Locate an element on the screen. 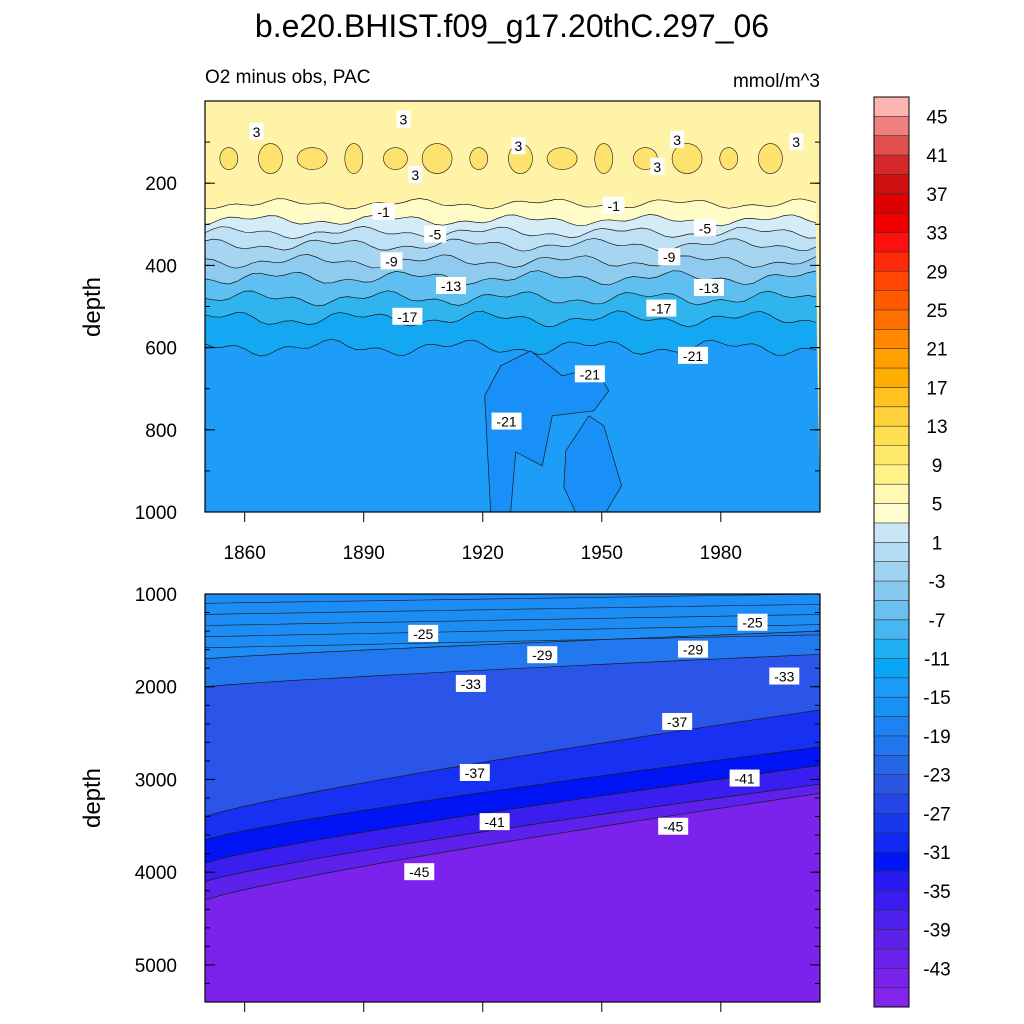 This screenshot has width=1024, height=1024. contour-label: -13 is located at coordinates (708, 288).